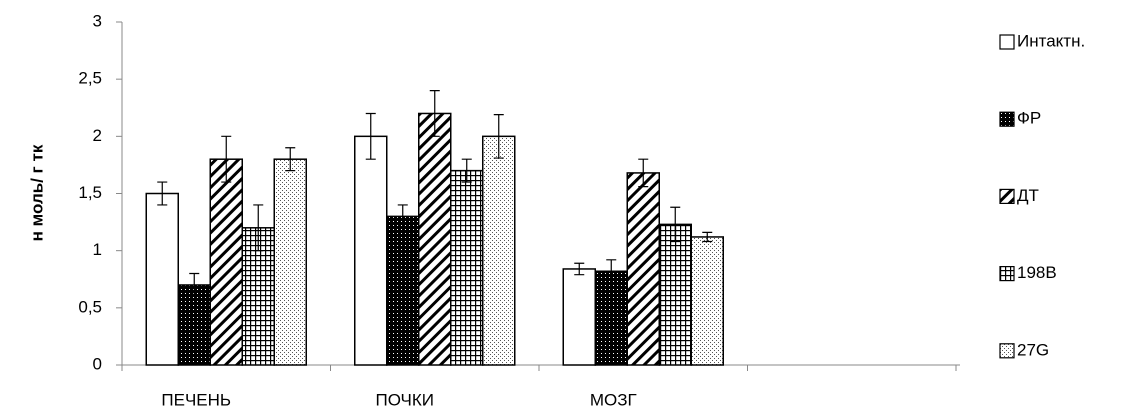 This screenshot has height=414, width=1139. What do you see at coordinates (1037, 272) in the screenshot?
I see `legend-label: 198B` at bounding box center [1037, 272].